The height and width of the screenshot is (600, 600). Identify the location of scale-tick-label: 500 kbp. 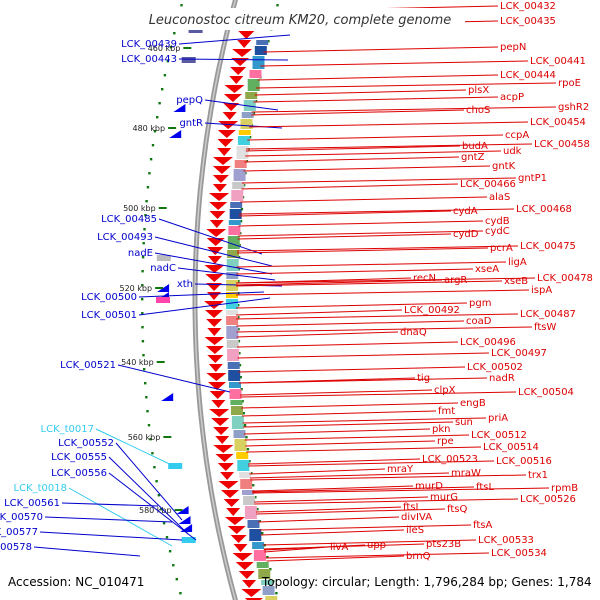
(139, 208).